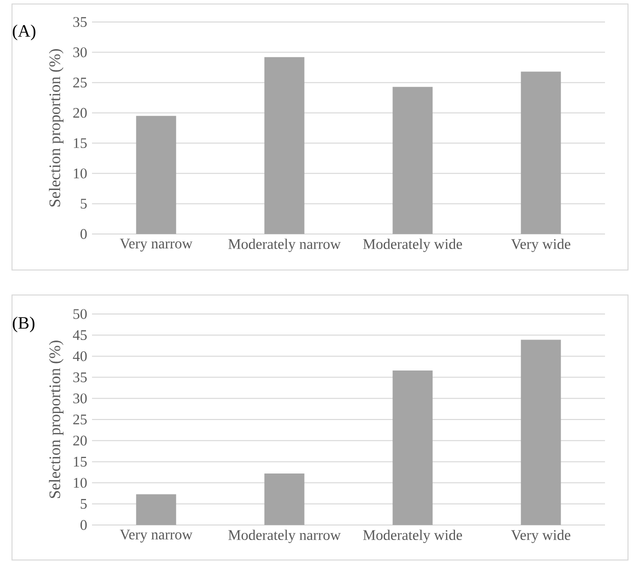  Describe the element at coordinates (23, 324) in the screenshot. I see `chart-title: (B)` at that location.